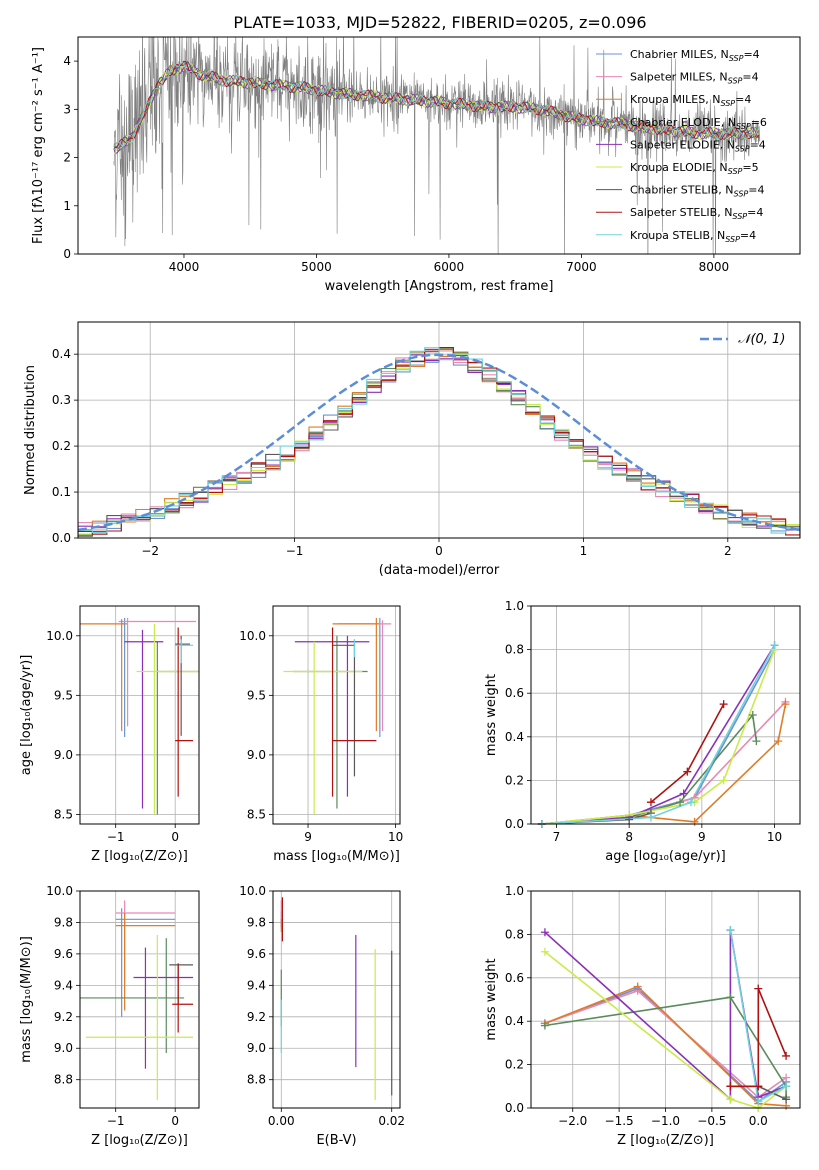 The width and height of the screenshot is (819, 1170). I want to click on panel-age_vs_mass: 9 10 8.5 9.0 9.5 10.0 mass [log₁₀(M/M⊙)], so click(321, 734).